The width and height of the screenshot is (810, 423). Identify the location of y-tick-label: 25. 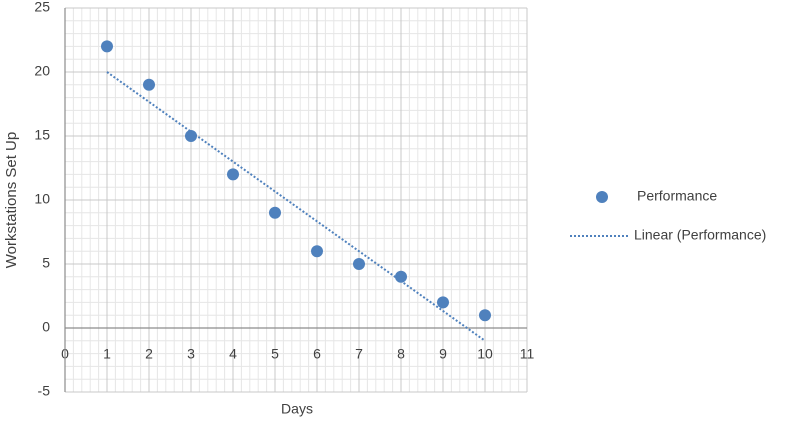
(42, 7).